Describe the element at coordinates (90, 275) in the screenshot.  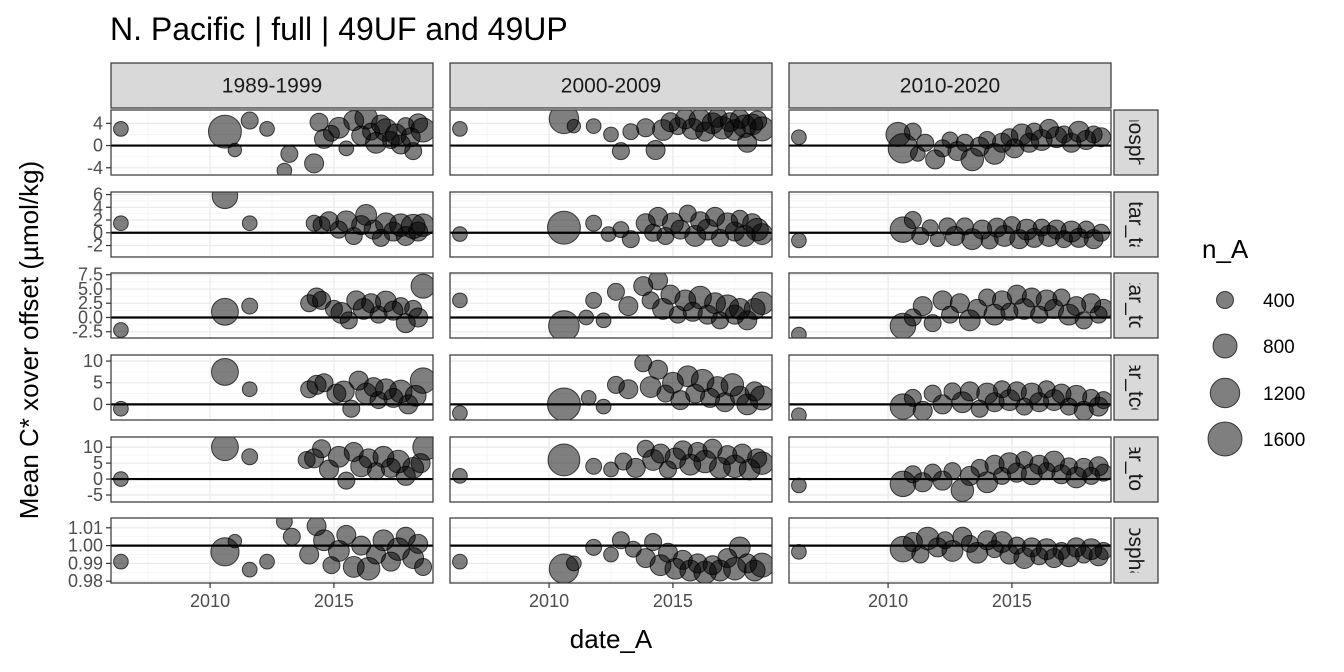
I see `y-tick-label: 7.5` at that location.